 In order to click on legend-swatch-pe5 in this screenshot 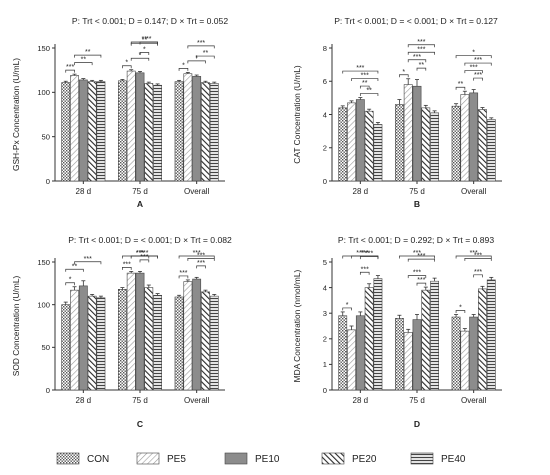, I will do `click(148, 458)`.